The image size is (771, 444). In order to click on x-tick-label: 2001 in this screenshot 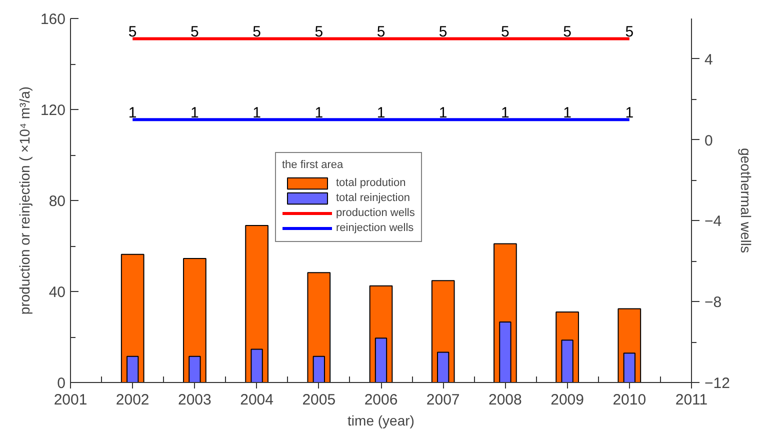, I will do `click(71, 400)`.